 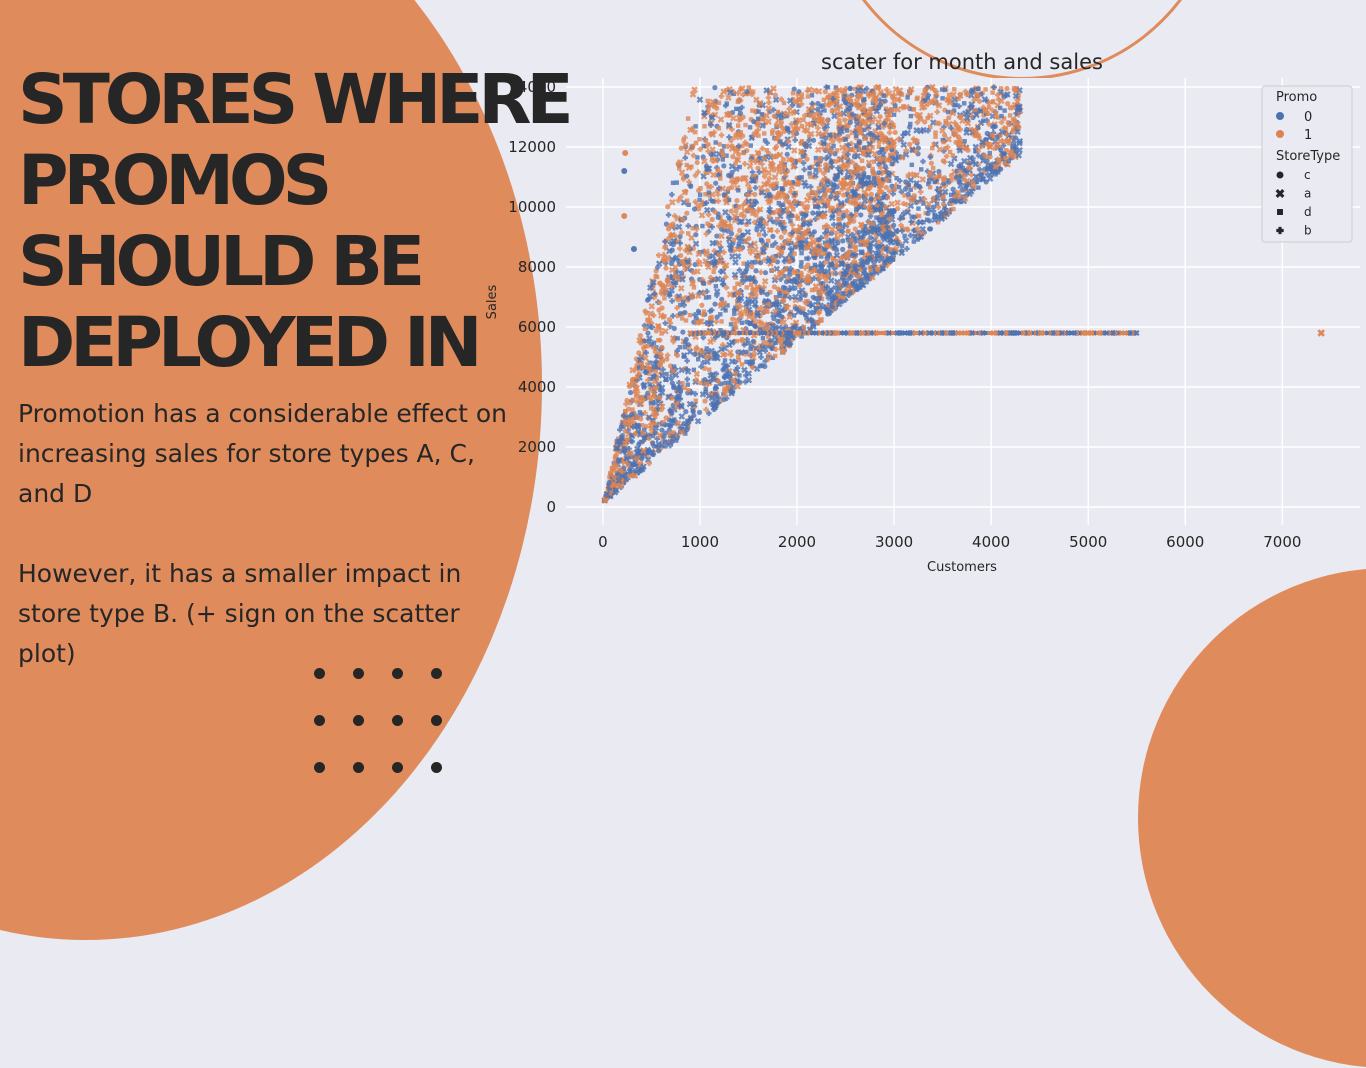 What do you see at coordinates (1308, 156) in the screenshot?
I see `legend-title-storetype: StoreType` at bounding box center [1308, 156].